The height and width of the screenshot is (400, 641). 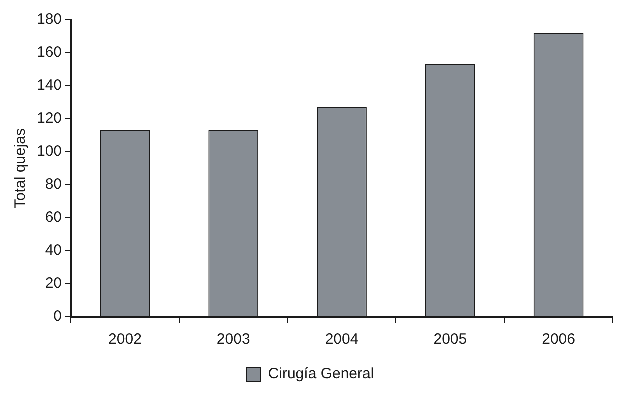 What do you see at coordinates (58, 317) in the screenshot?
I see `y-tick-label: 0` at bounding box center [58, 317].